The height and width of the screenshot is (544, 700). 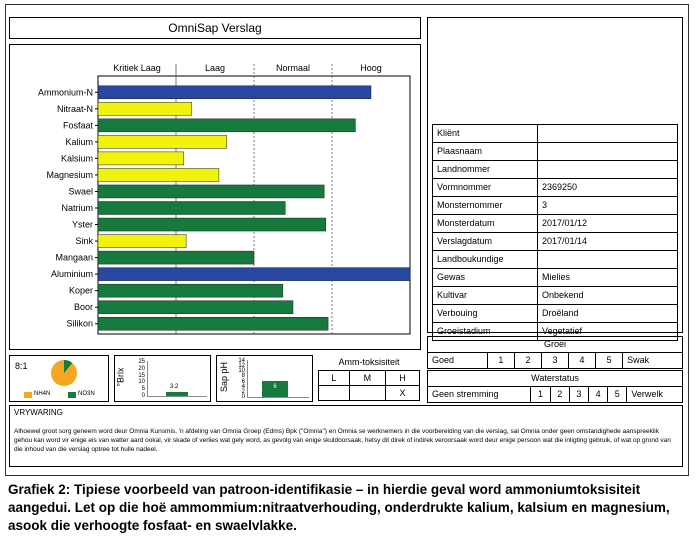 I want to click on ph-ticks: 14 12 10 8 6 4 2 0, so click(x=241, y=379).